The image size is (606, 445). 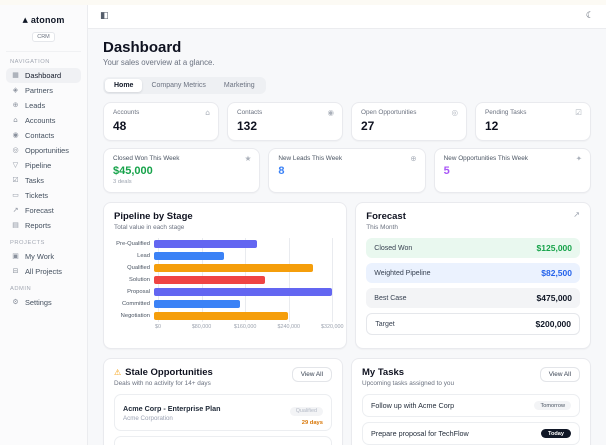 What do you see at coordinates (471, 433) in the screenshot?
I see `task-item-prepare-proposal-for-techflow: Prepare proposal for TechFlow Today` at bounding box center [471, 433].